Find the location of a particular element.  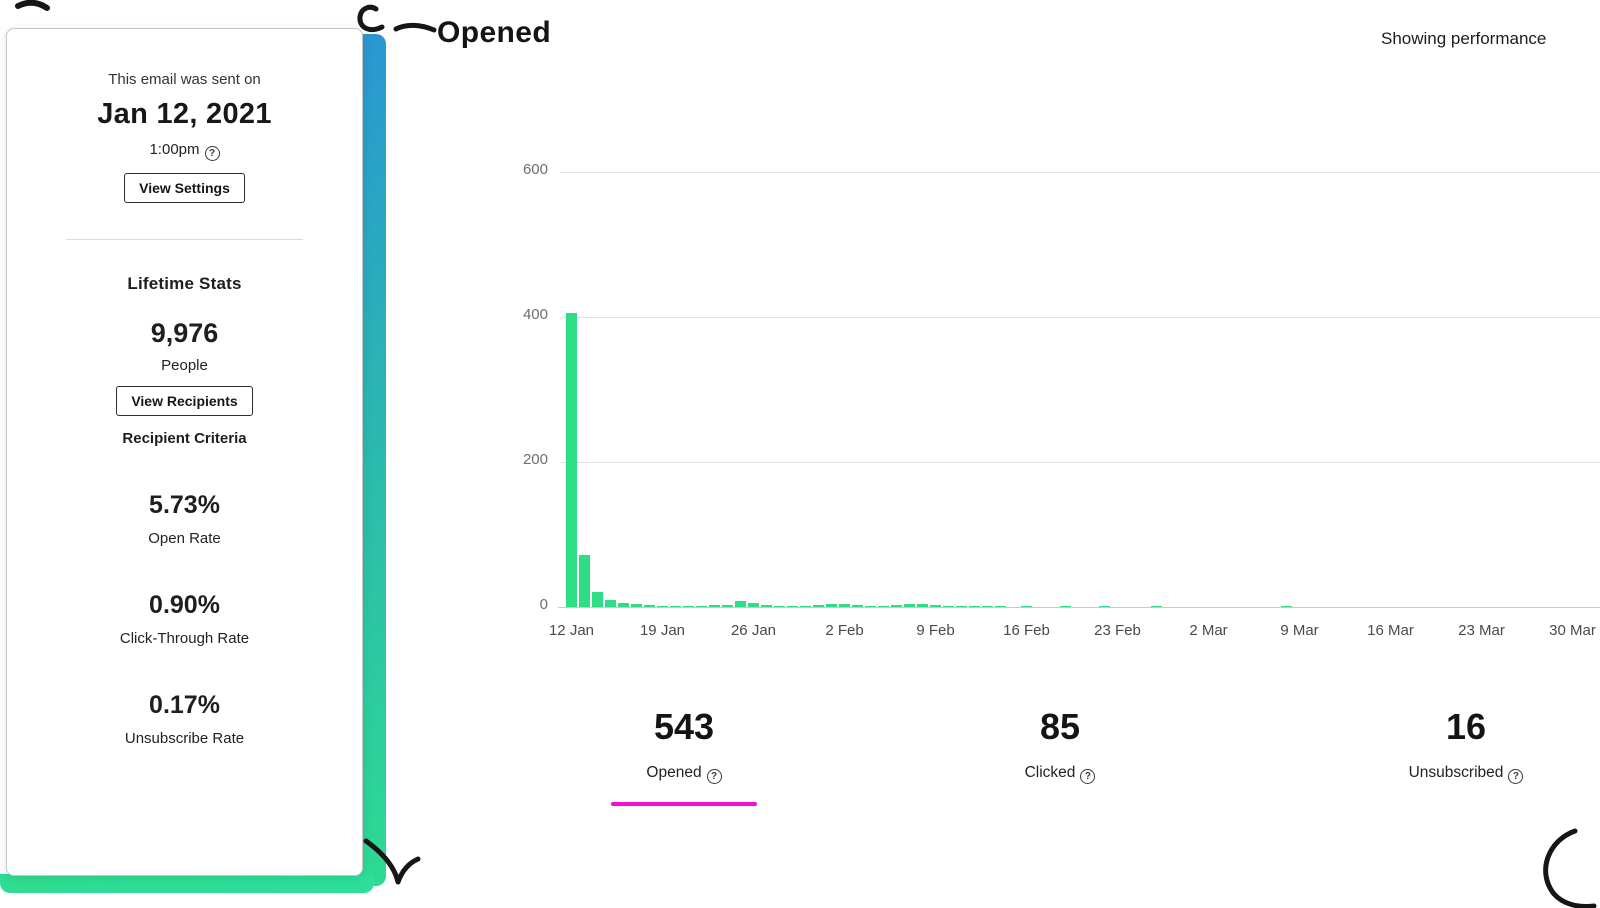

metric-value: 543 is located at coordinates (684, 726).